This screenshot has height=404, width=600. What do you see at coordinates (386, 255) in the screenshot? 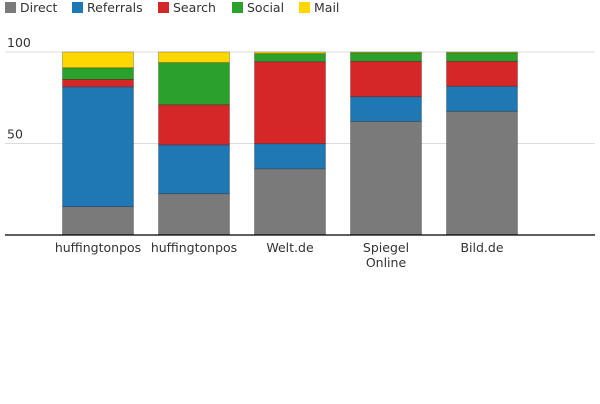
I see `x-tick-label: Spiegel Online` at bounding box center [386, 255].